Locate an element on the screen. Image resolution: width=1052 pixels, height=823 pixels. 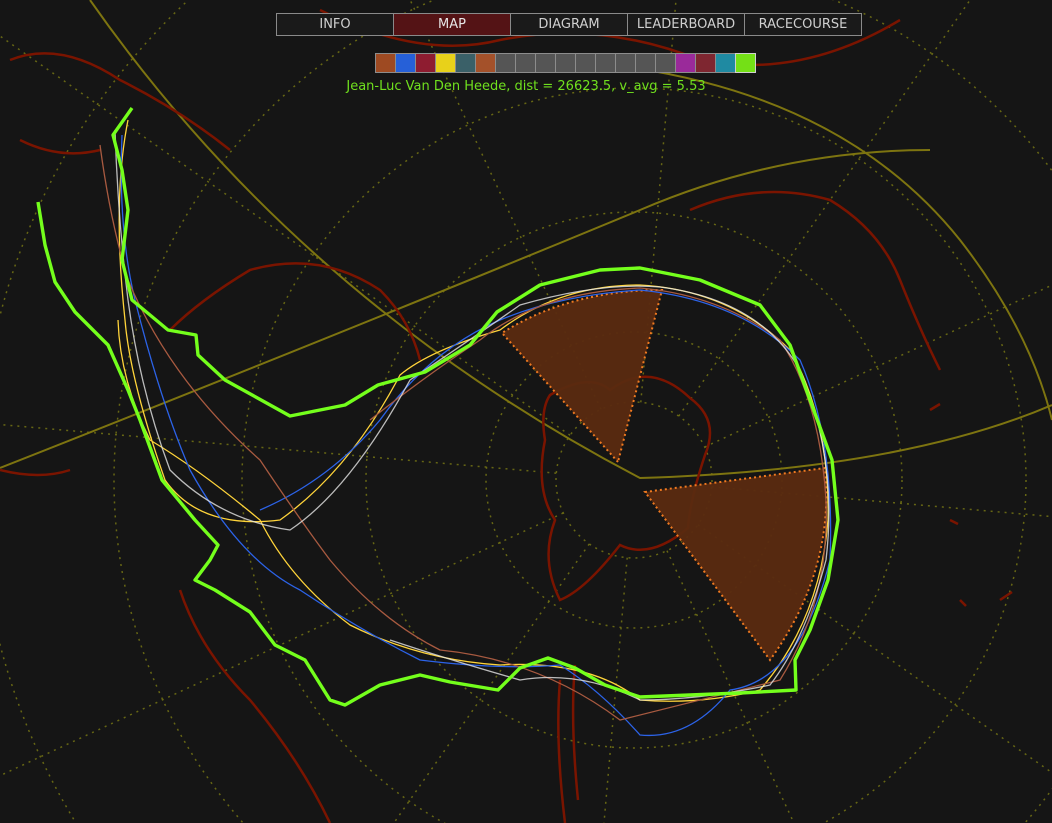
antarctica-coastline is located at coordinates (626, 488).